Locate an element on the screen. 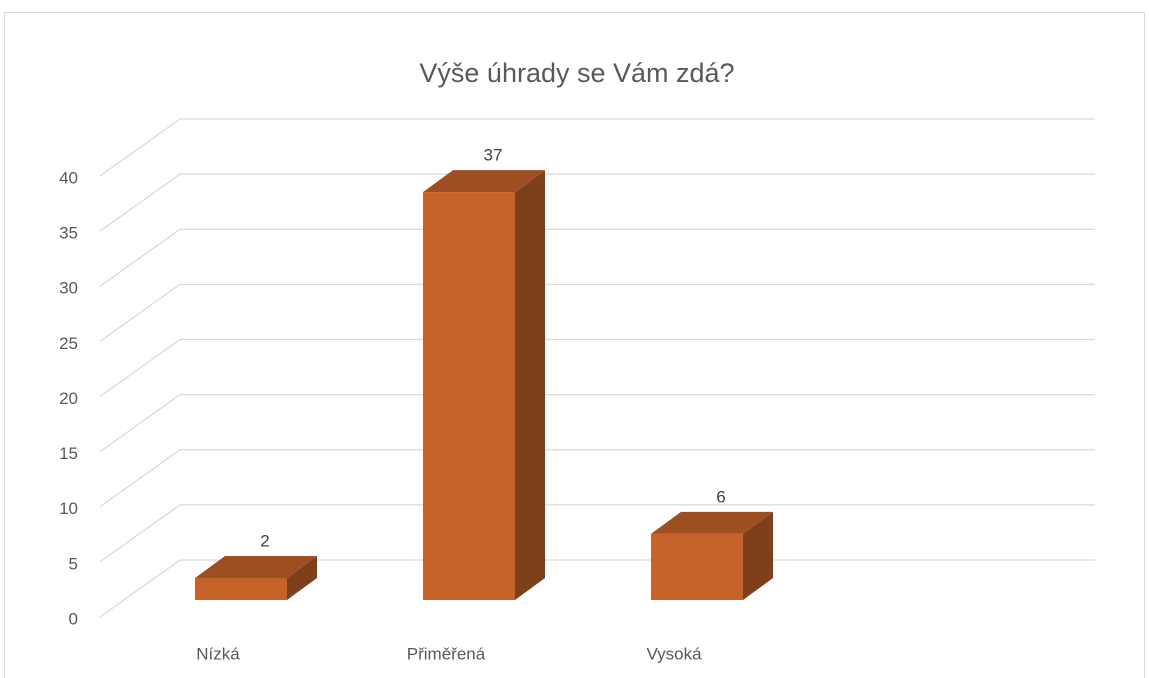  y-tick-label: 30 is located at coordinates (68, 288).